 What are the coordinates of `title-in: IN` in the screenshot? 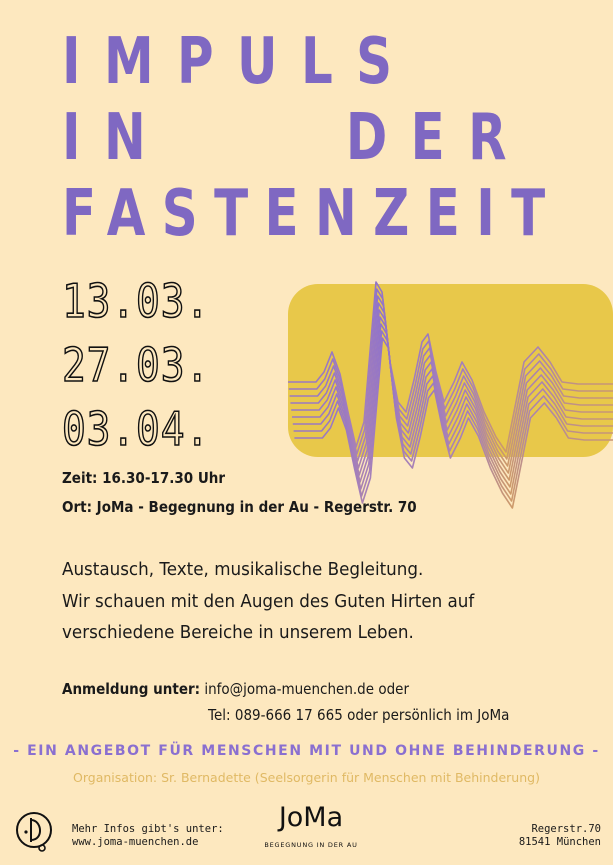 It's located at (116, 138).